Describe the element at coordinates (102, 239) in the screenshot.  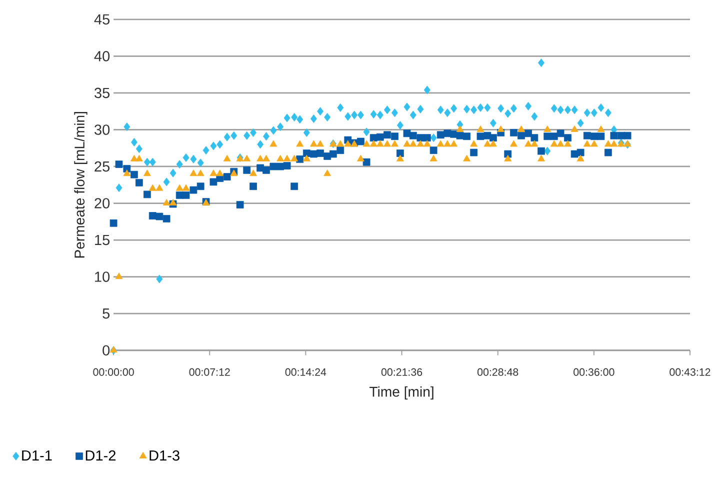
I see `y-tick-label: 15` at that location.